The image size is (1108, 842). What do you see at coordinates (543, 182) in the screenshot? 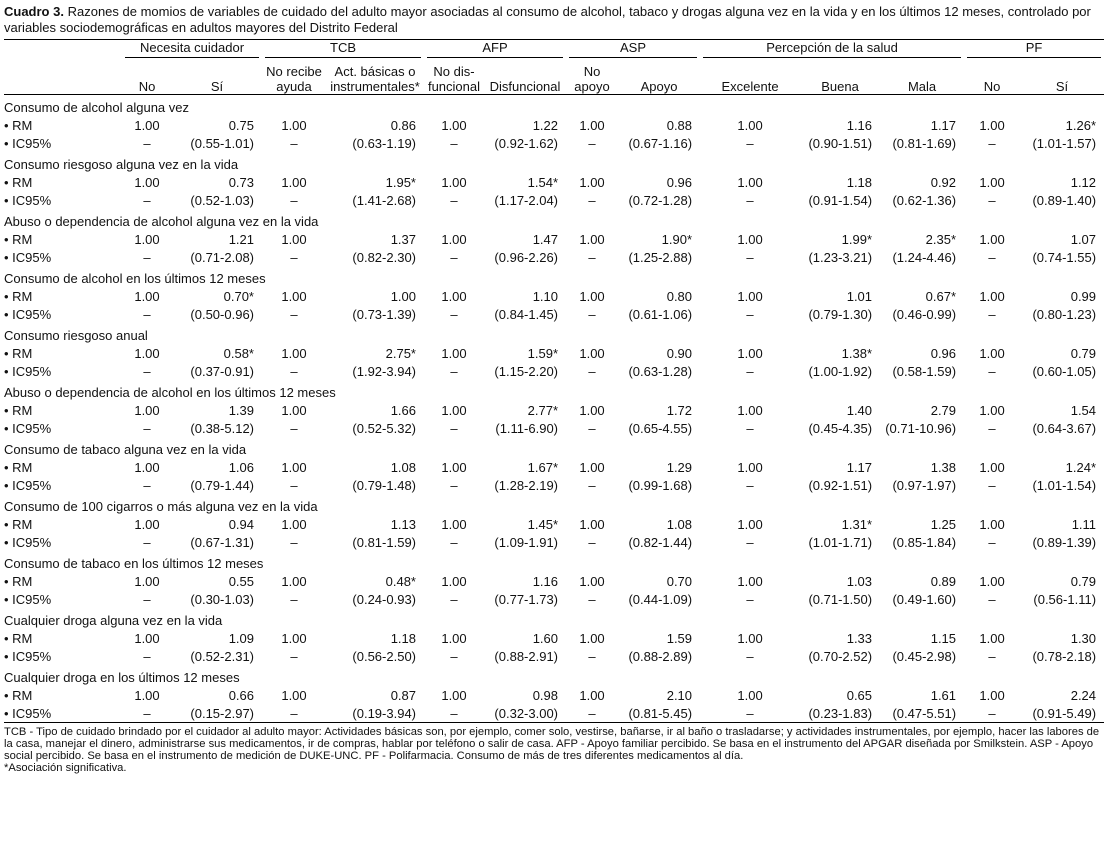
I see `rm-value: 1.54*` at bounding box center [543, 182].